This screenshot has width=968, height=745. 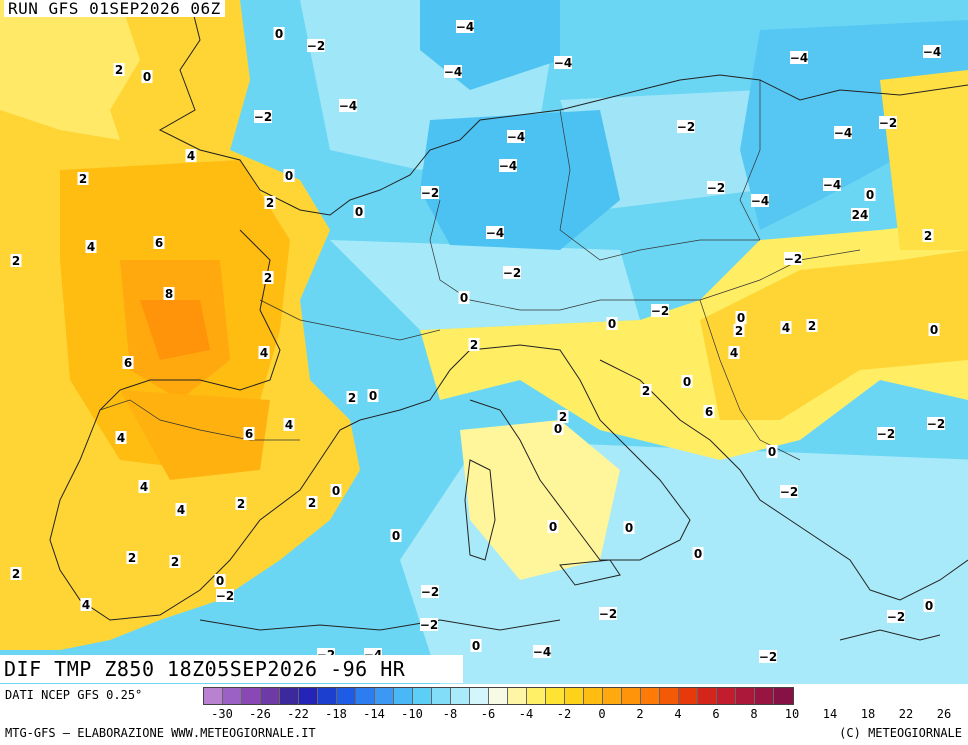 I want to click on north-africa-coastline, so click(x=380, y=625).